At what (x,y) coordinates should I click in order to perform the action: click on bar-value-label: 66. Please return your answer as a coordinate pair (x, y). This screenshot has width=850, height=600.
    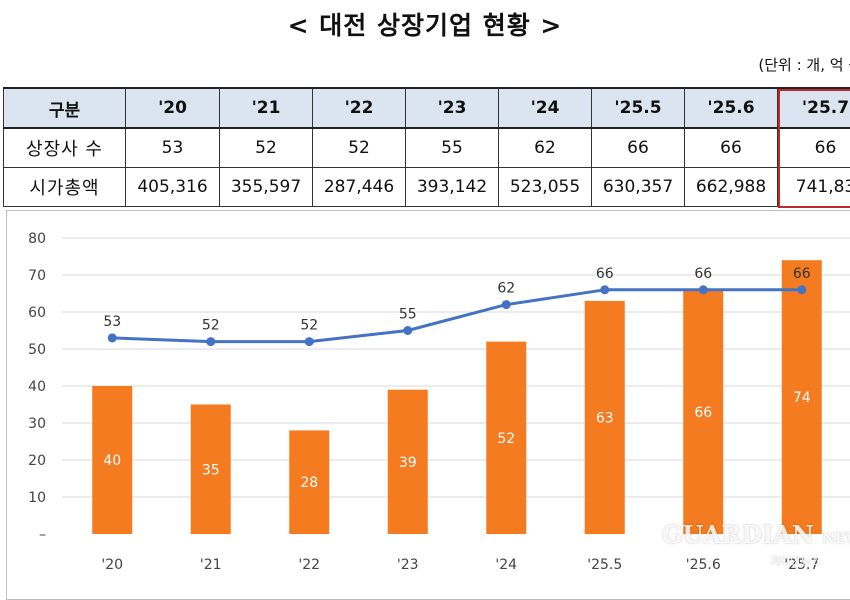
    Looking at the image, I should click on (703, 413).